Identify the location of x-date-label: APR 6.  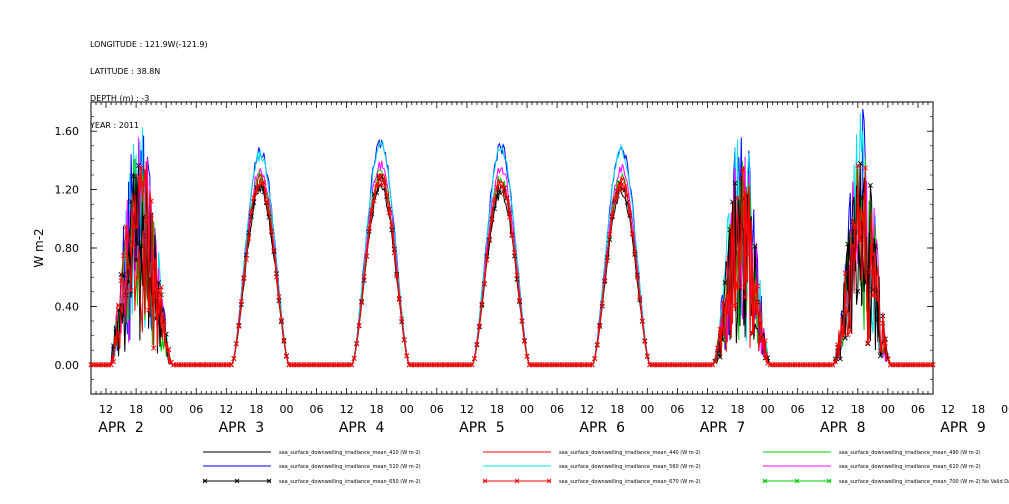
(602, 428).